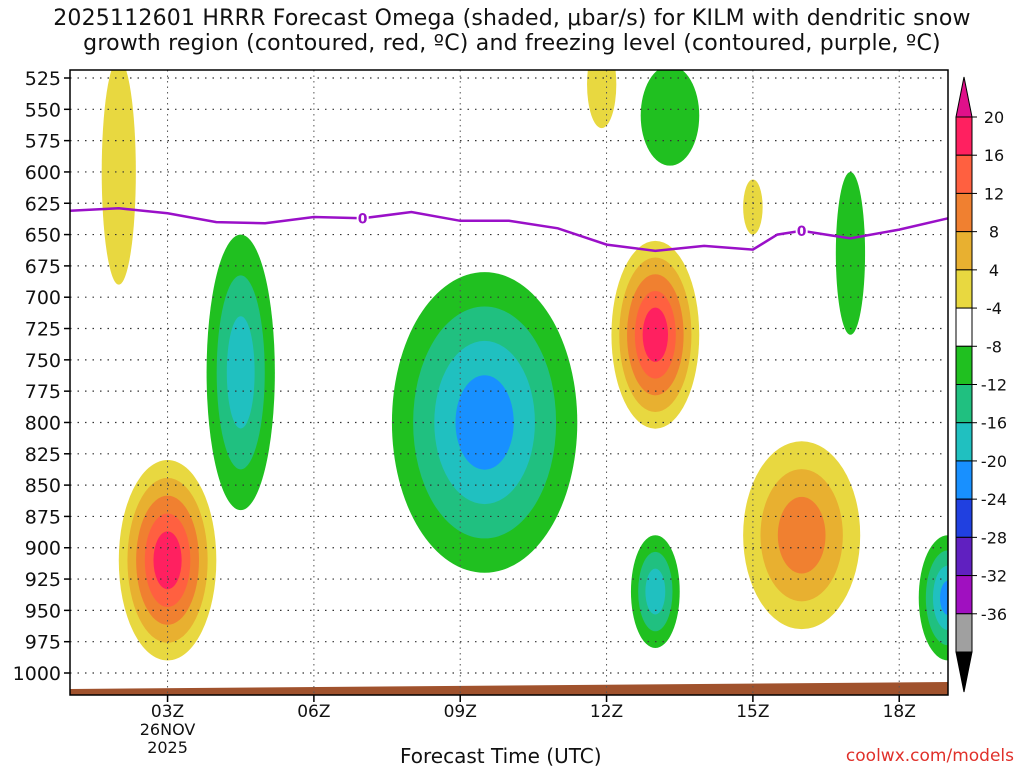 The height and width of the screenshot is (768, 1024). Describe the element at coordinates (994, 232) in the screenshot. I see `colorbar-label-3: 8` at that location.